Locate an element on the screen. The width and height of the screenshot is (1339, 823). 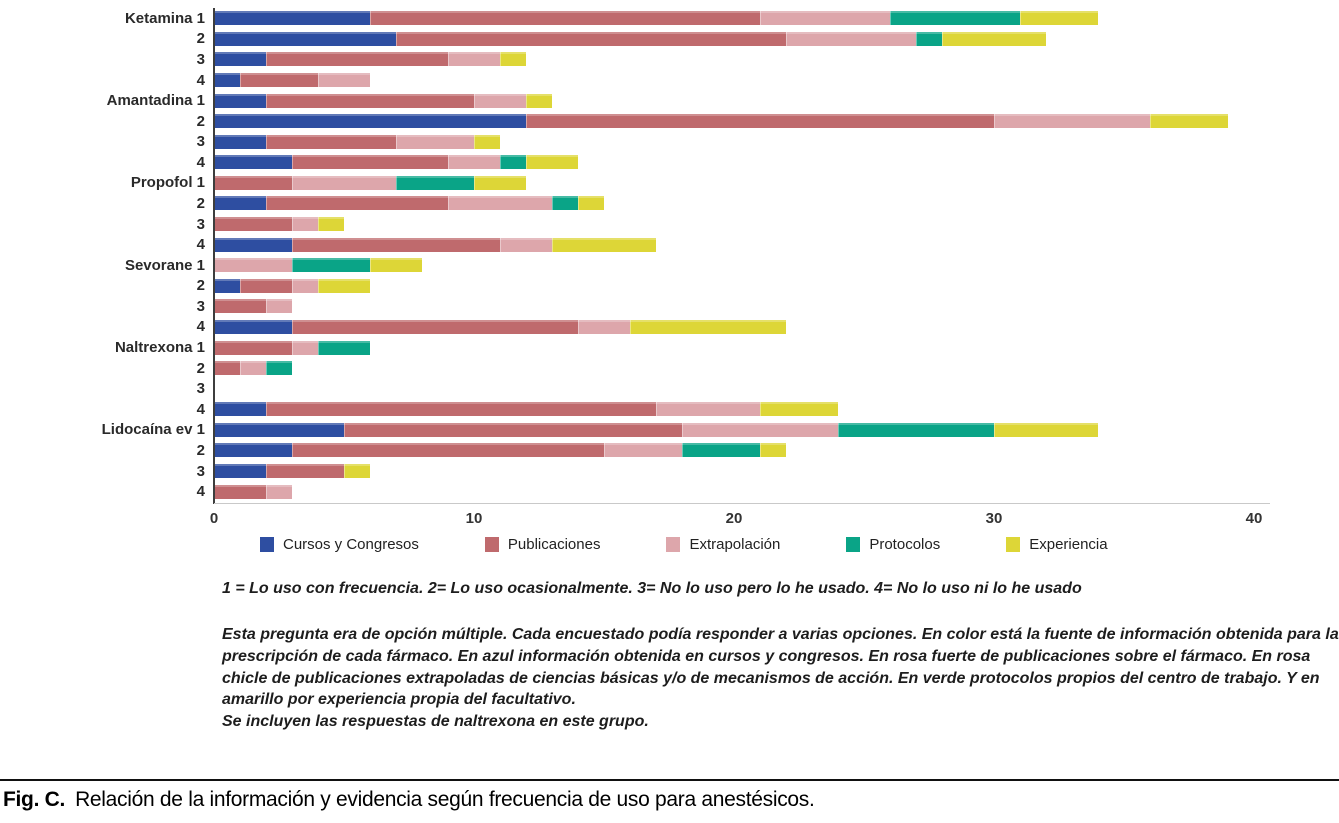
legend-label: Experiencia is located at coordinates (1068, 544).